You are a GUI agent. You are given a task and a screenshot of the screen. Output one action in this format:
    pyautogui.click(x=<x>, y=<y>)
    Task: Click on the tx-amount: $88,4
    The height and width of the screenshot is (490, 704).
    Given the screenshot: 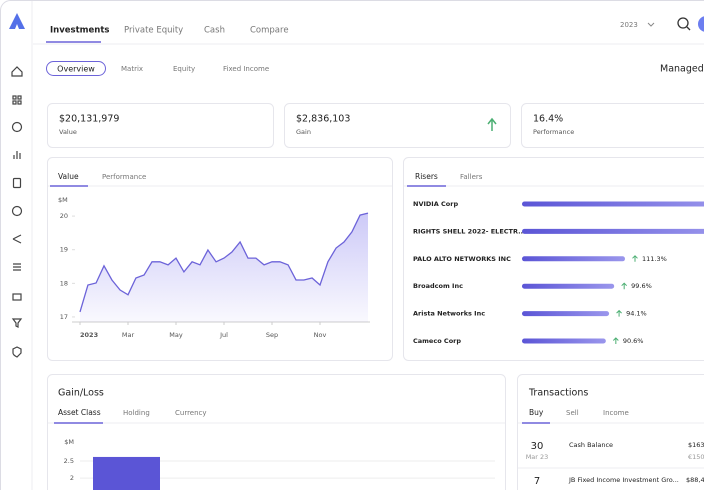 What is the action you would take?
    pyautogui.click(x=695, y=480)
    